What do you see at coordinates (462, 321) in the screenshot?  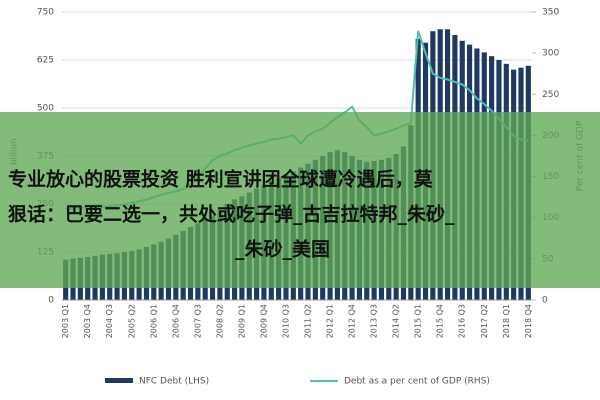 I see `x-tick-label: 2016 Q3` at bounding box center [462, 321].